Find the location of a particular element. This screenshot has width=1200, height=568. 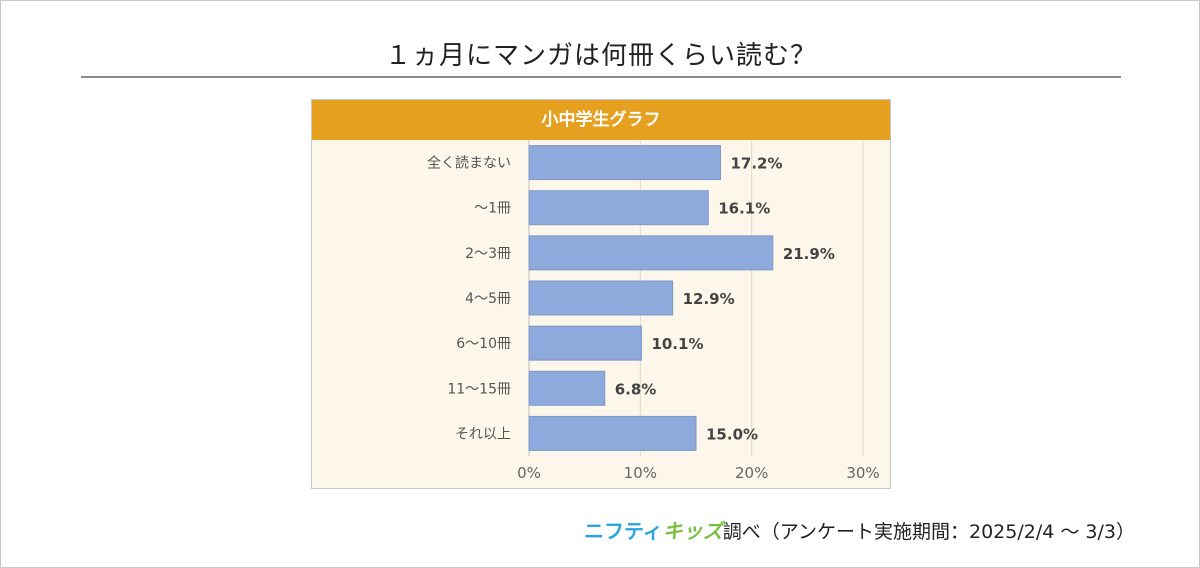

brand-logo: ニフティキッズ is located at coordinates (653, 531).